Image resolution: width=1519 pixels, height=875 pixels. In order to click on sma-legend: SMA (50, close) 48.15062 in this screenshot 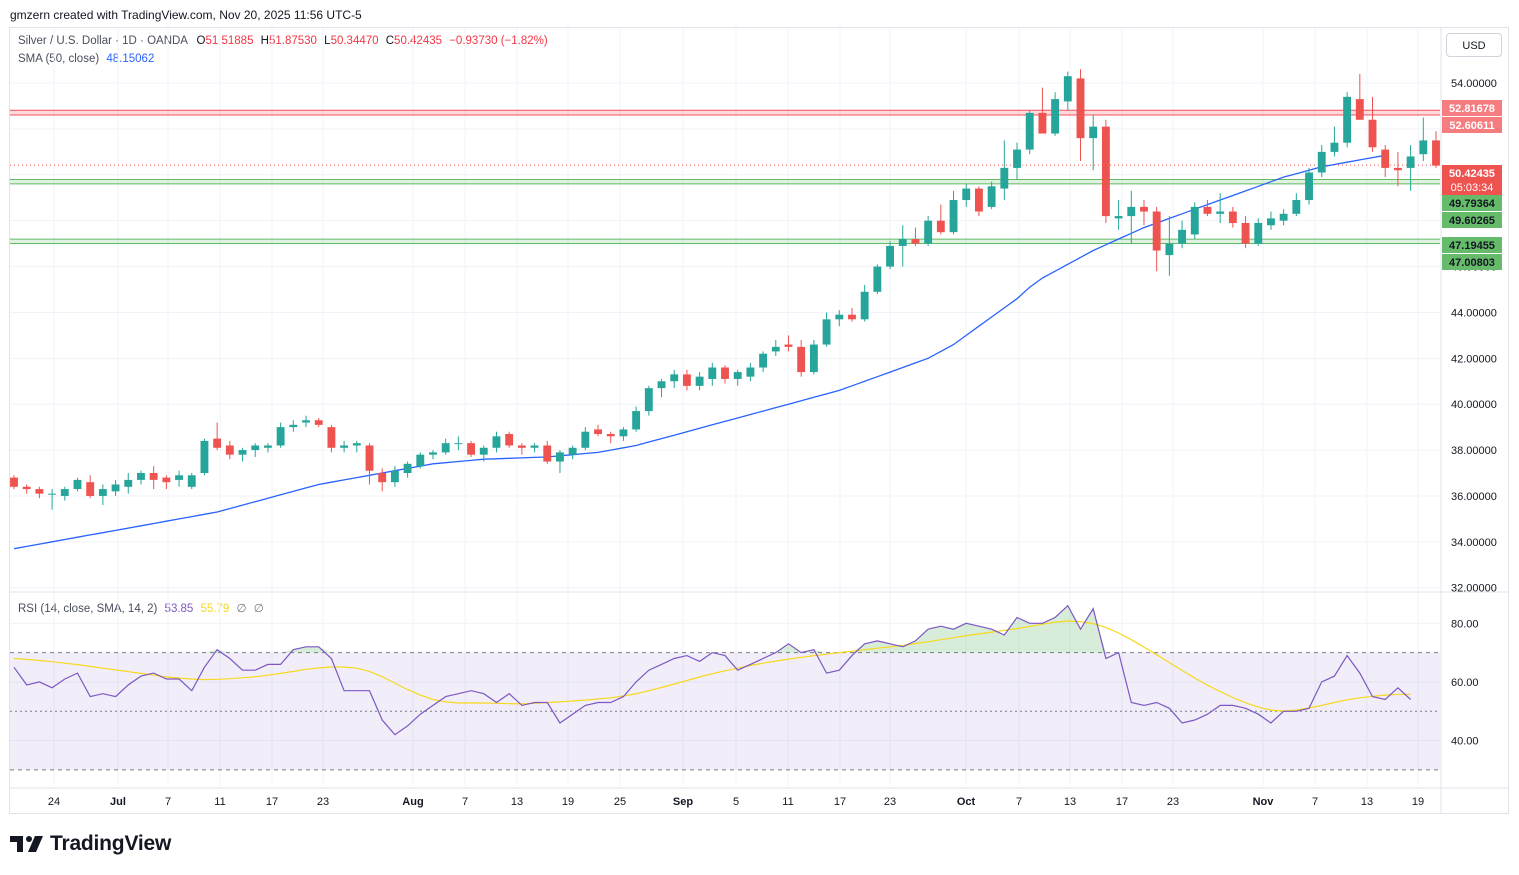, I will do `click(86, 59)`.